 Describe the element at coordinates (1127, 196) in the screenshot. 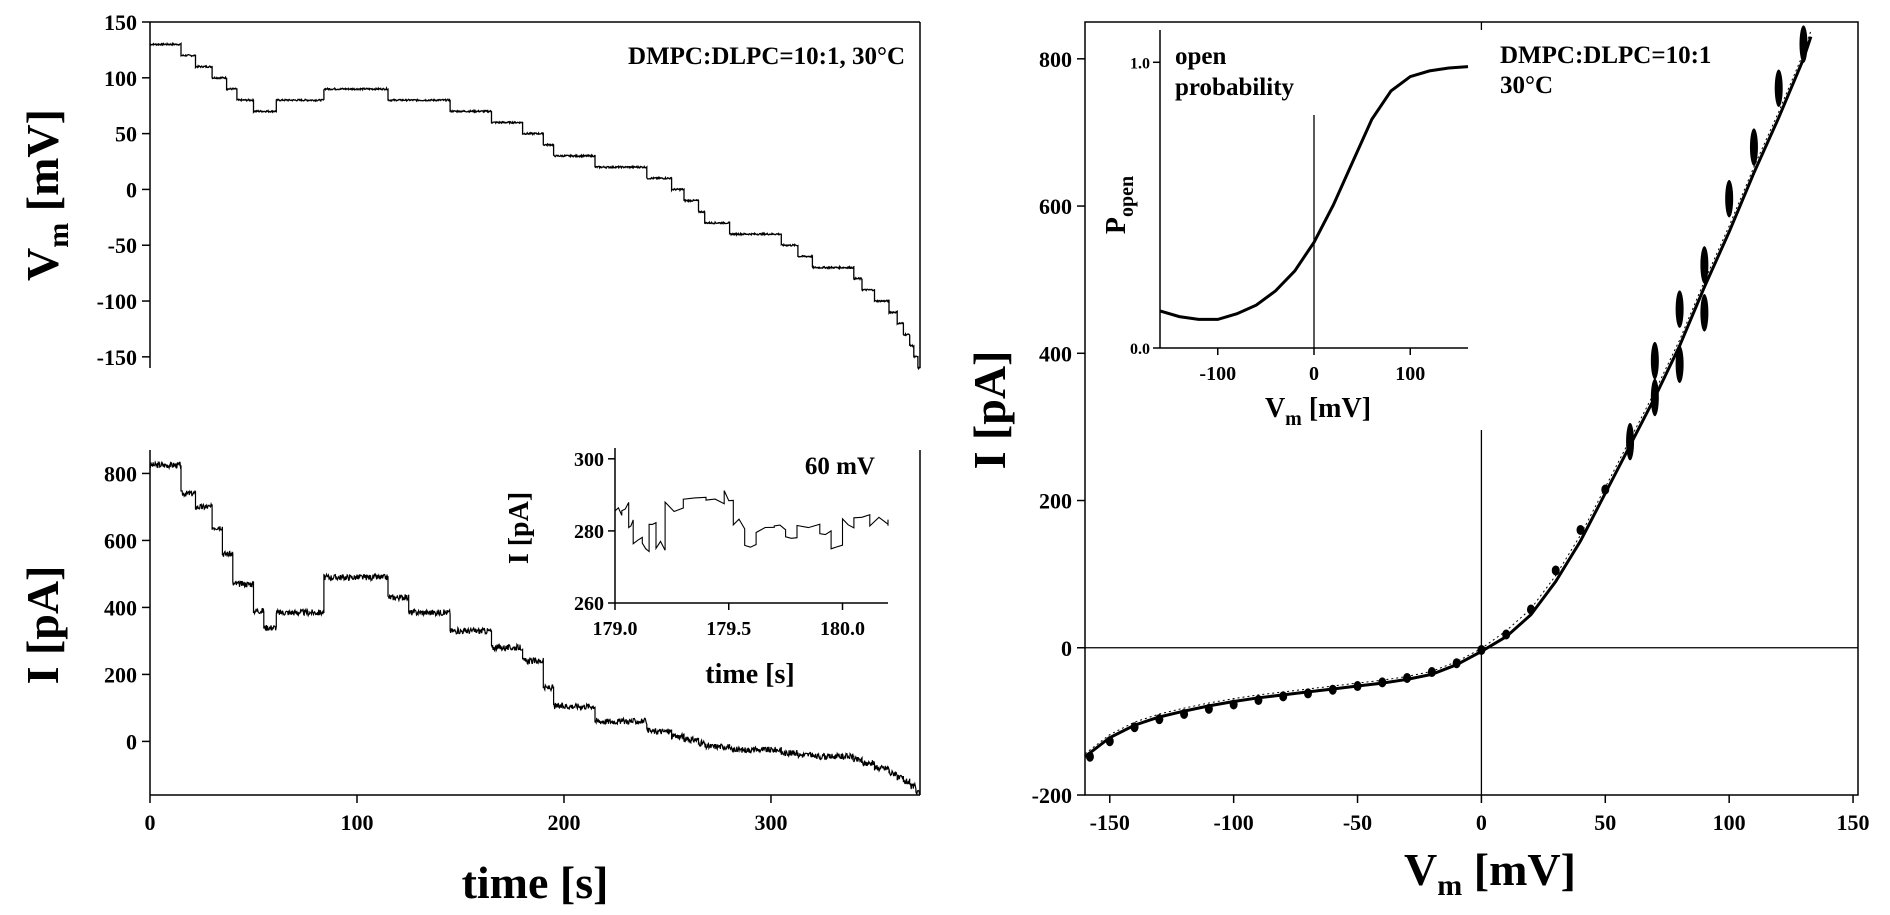

I see `inset-y-axis-label-part: open` at that location.